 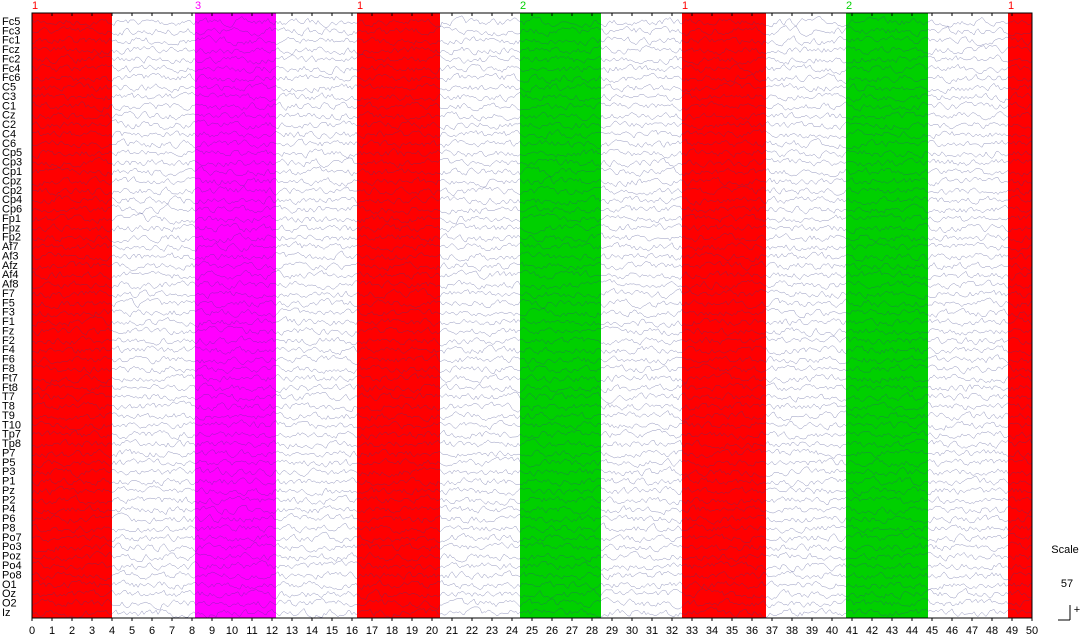 What do you see at coordinates (472, 631) in the screenshot?
I see `x-tick-label: 22` at bounding box center [472, 631].